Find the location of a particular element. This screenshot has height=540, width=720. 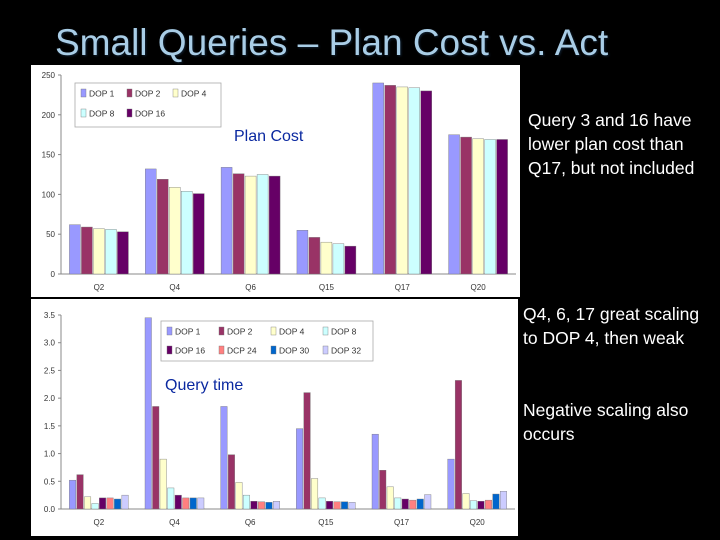

bar-q20-dop30 is located at coordinates (496, 501).